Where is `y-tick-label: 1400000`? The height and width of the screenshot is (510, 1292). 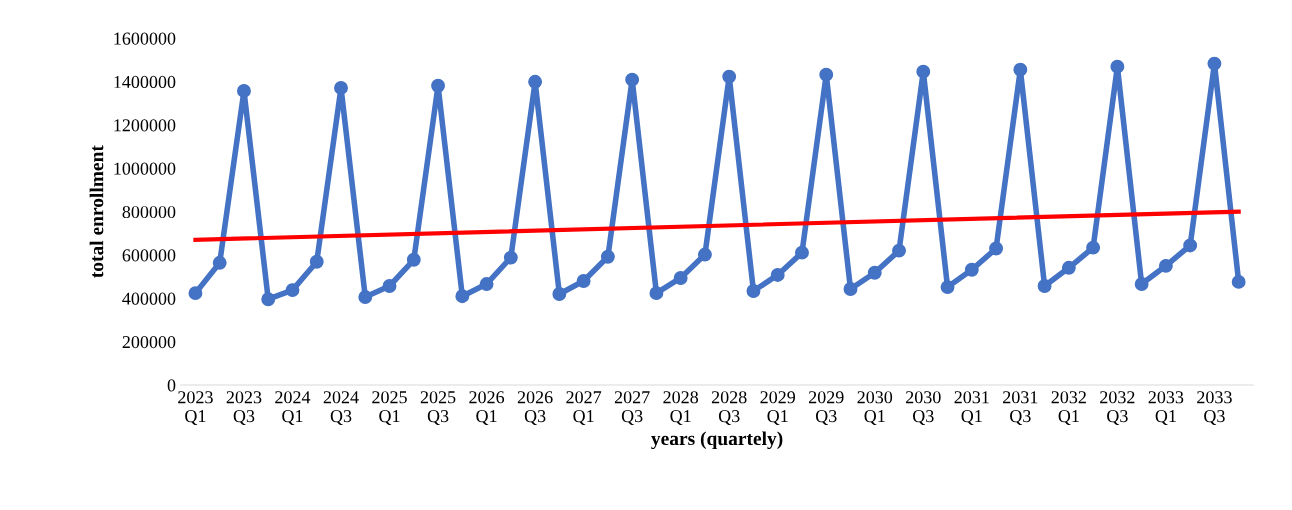 y-tick-label: 1400000 is located at coordinates (145, 82).